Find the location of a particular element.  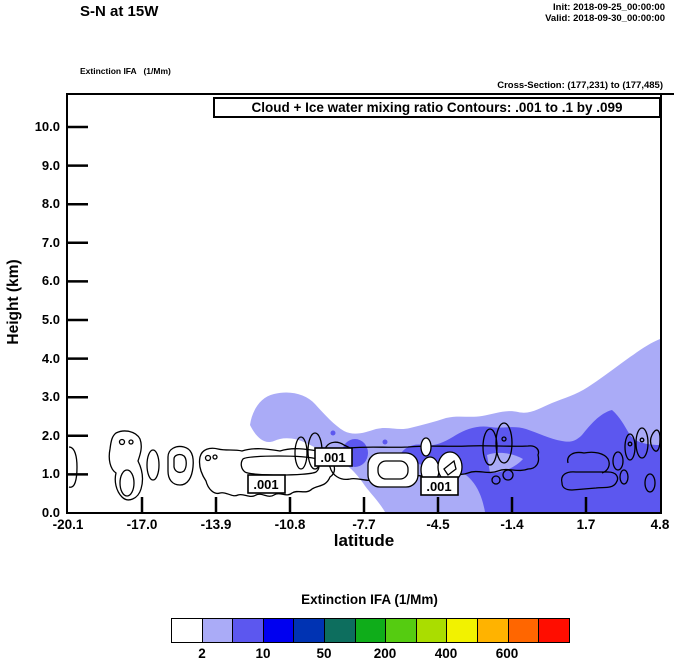

y-tick-label: 5.0 is located at coordinates (50, 319).